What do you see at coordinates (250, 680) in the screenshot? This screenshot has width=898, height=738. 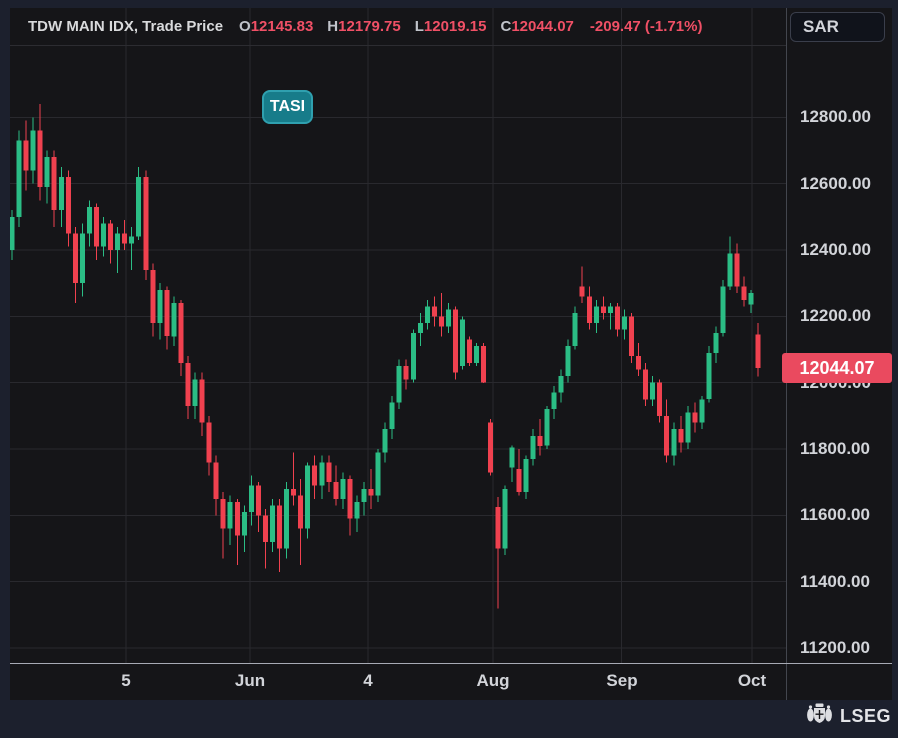 I see `x-axis-label: Jun` at bounding box center [250, 680].